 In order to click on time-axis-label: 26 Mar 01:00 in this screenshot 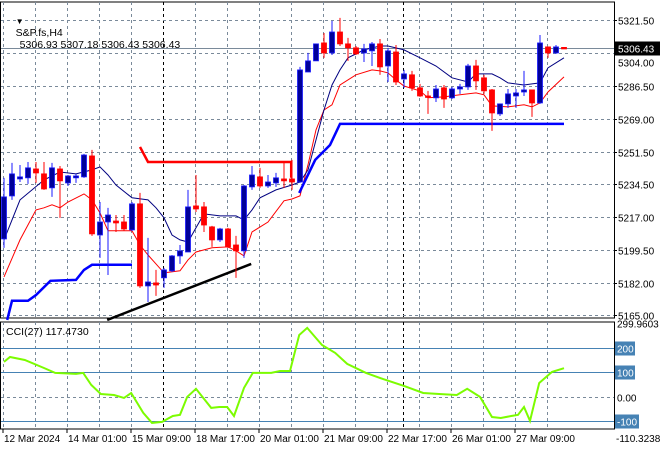, I will do `click(481, 439)`.